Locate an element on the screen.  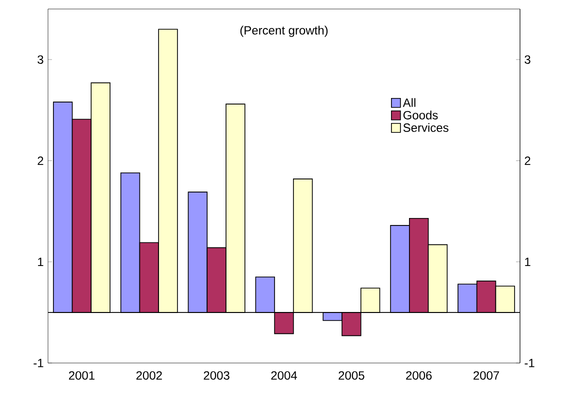
x-tick-label: 2003 is located at coordinates (217, 375).